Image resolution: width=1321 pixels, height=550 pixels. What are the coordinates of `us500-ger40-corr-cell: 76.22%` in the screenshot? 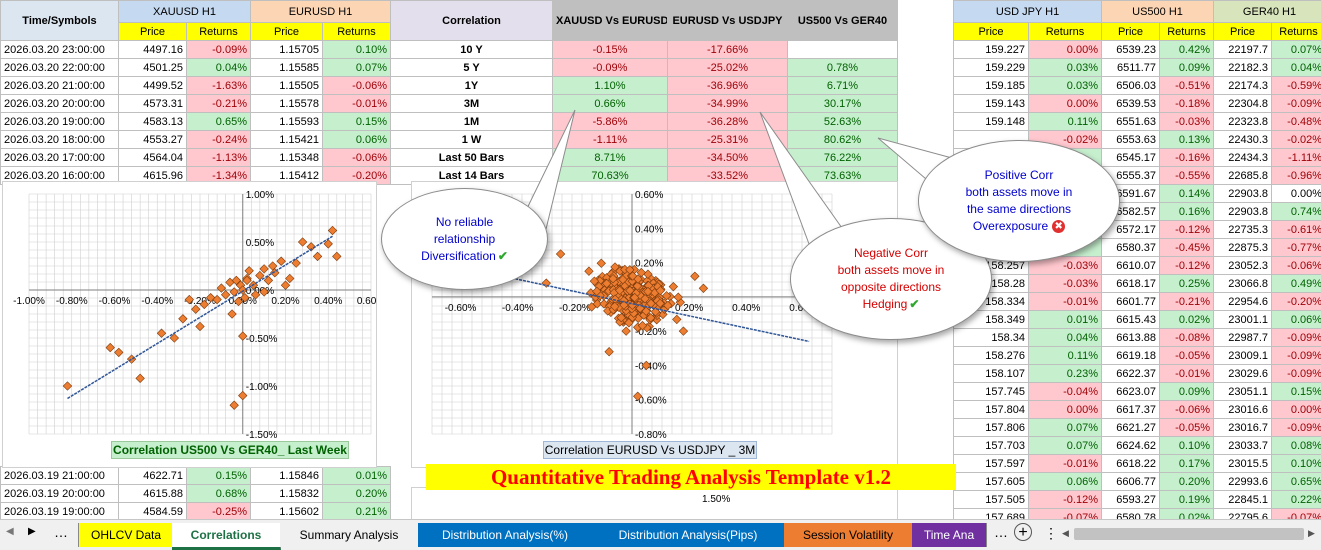 It's located at (843, 158).